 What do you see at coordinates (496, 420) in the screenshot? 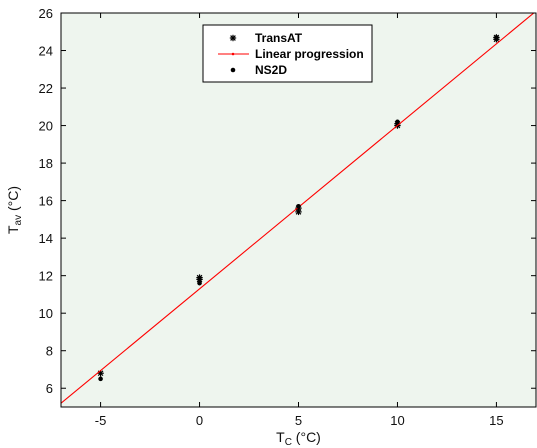
I see `x-tick-label: 15` at bounding box center [496, 420].